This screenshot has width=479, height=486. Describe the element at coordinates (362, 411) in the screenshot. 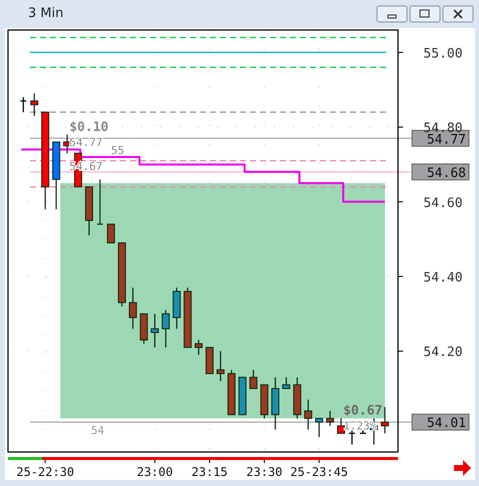

I see `annotation: $0.67` at that location.